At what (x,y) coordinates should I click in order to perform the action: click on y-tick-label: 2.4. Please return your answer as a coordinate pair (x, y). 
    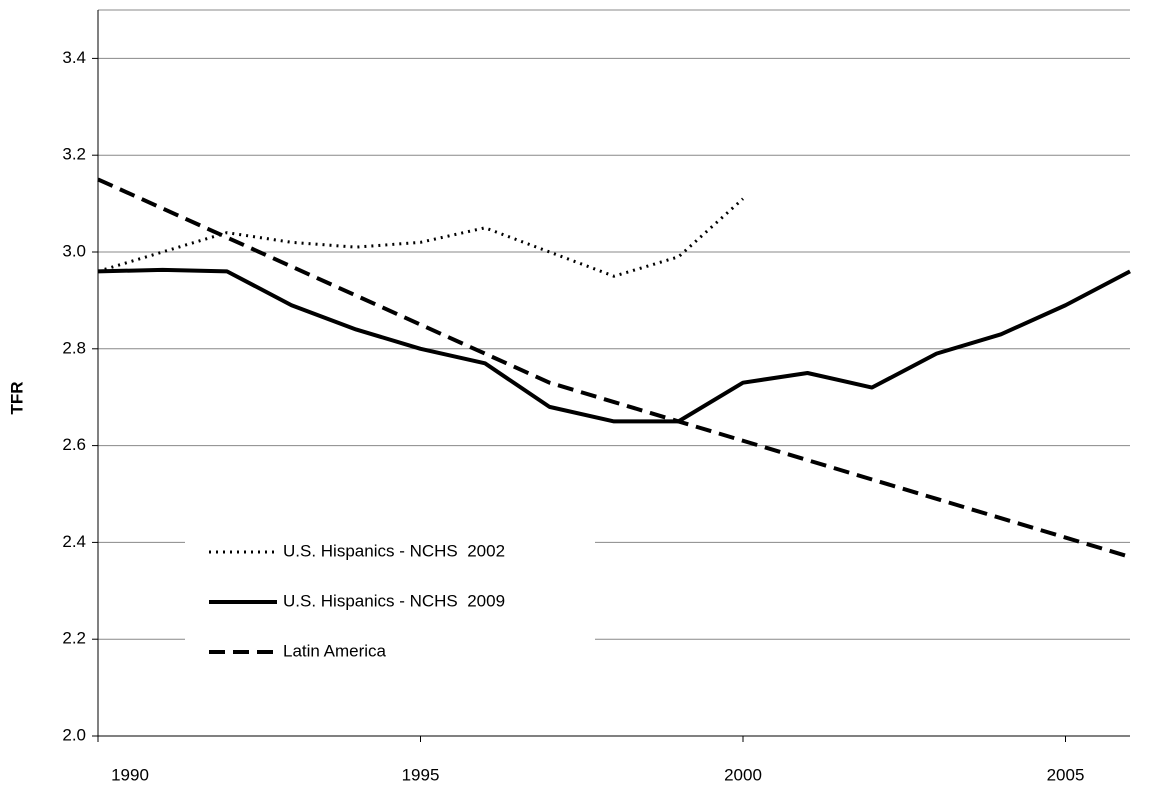
    Looking at the image, I should click on (74, 541).